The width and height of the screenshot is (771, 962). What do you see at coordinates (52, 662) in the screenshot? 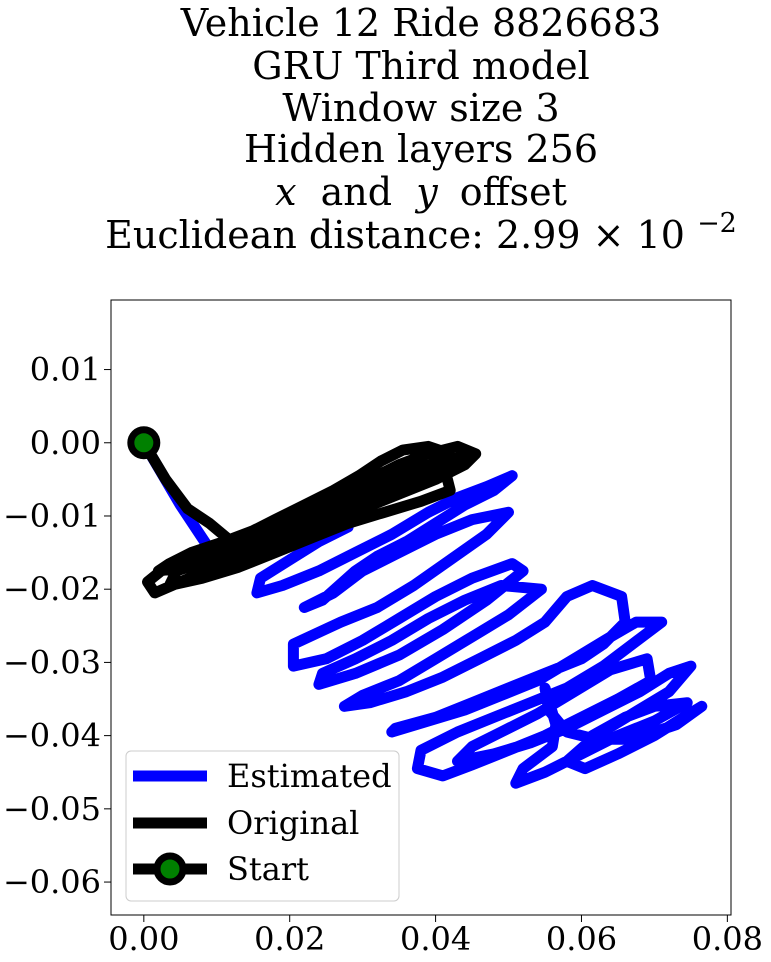
I see `y-tick-label: −0.03` at bounding box center [52, 662].